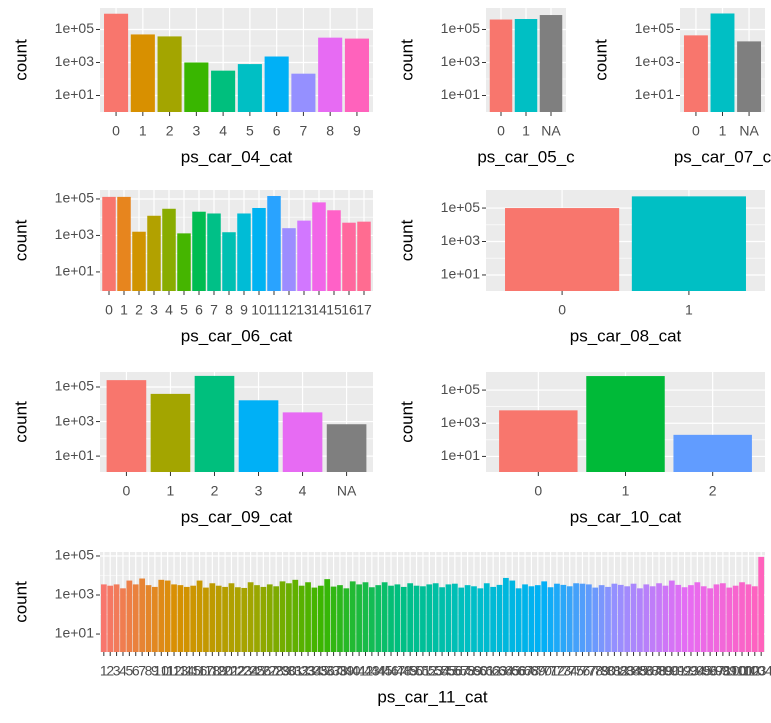 This screenshot has width=771, height=723. What do you see at coordinates (244, 310) in the screenshot?
I see `x-tick-label: 9` at bounding box center [244, 310].